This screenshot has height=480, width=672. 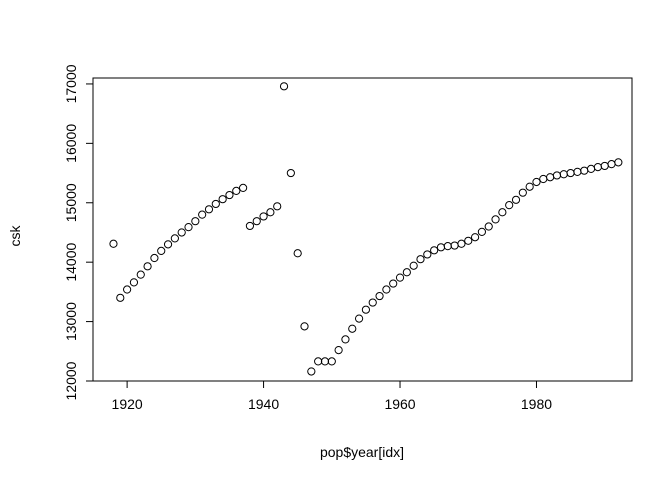 I want to click on x-axis-label: pop$year[idx], so click(x=362, y=452).